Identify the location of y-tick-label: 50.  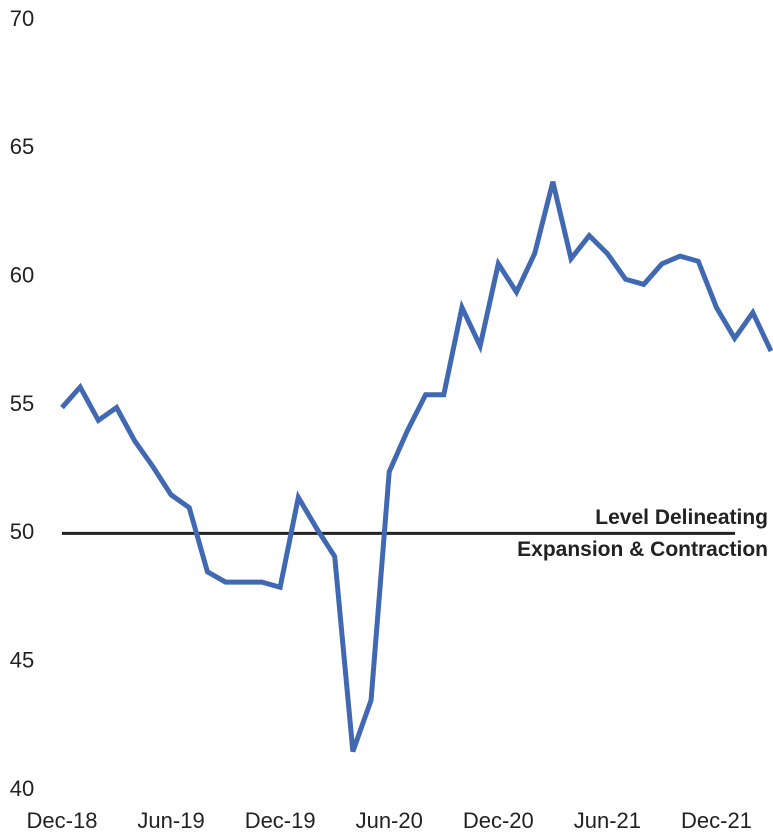
(22, 531).